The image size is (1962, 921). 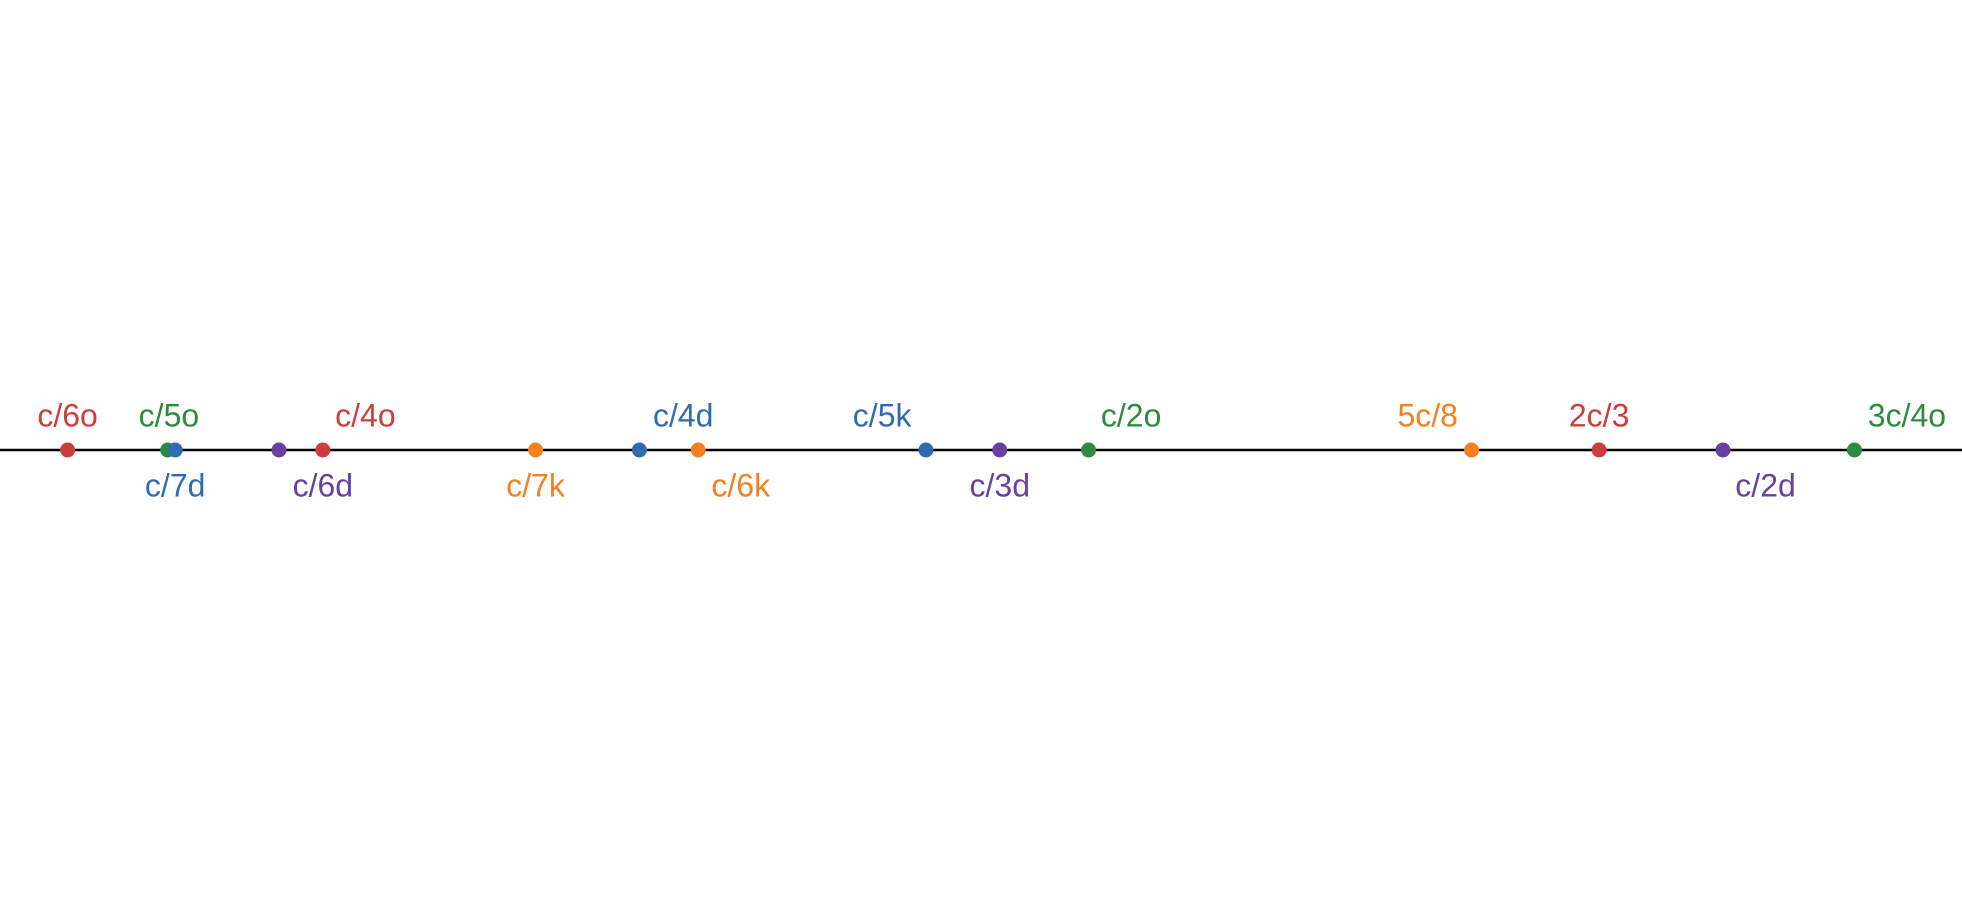 What do you see at coordinates (169, 415) in the screenshot?
I see `point-label: c/5o` at bounding box center [169, 415].